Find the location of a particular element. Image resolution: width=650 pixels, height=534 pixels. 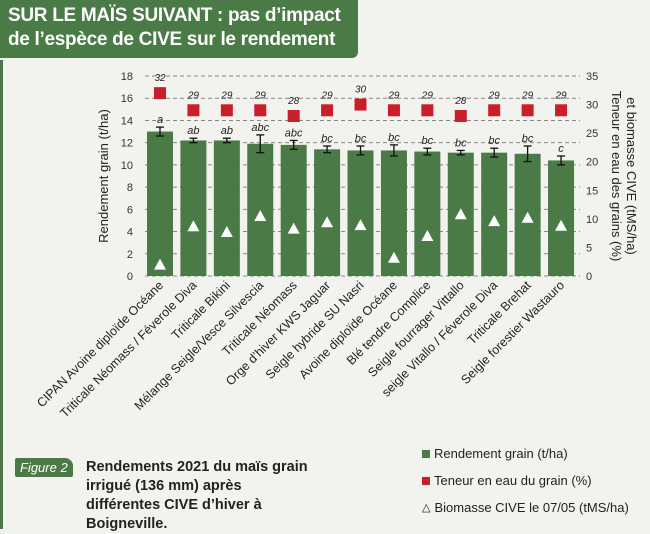

legend-item-yield: Rendement grain (t/ha) is located at coordinates (525, 453).